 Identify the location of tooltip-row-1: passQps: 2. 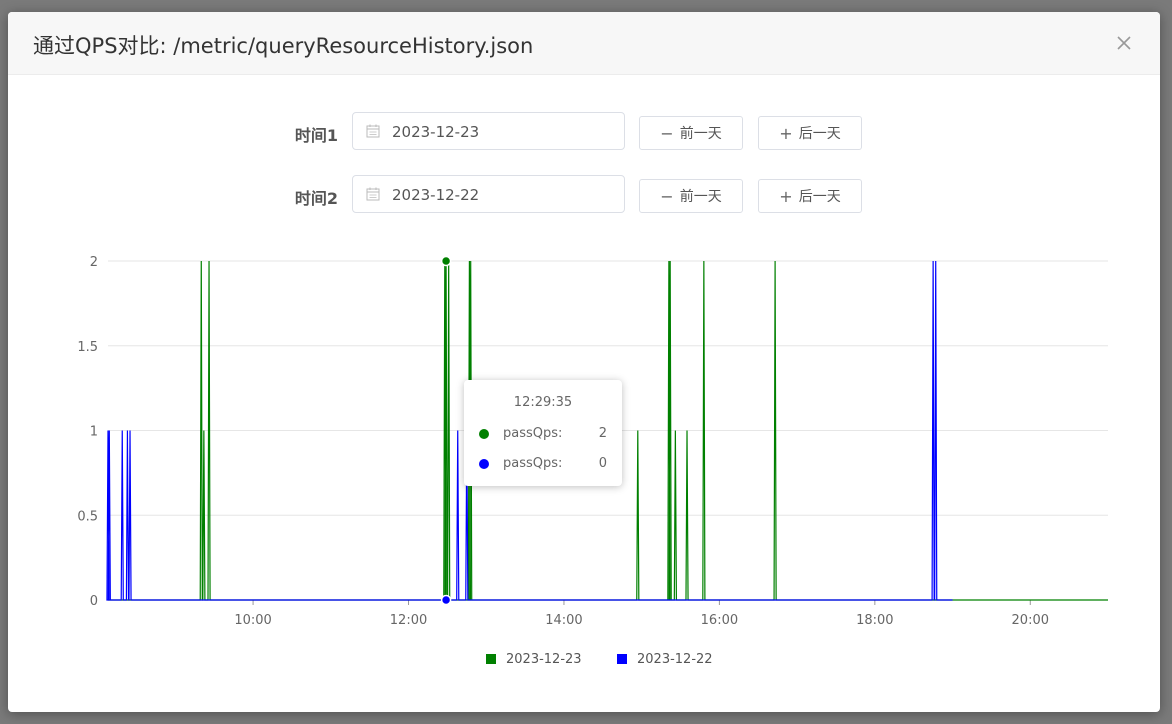
(543, 434).